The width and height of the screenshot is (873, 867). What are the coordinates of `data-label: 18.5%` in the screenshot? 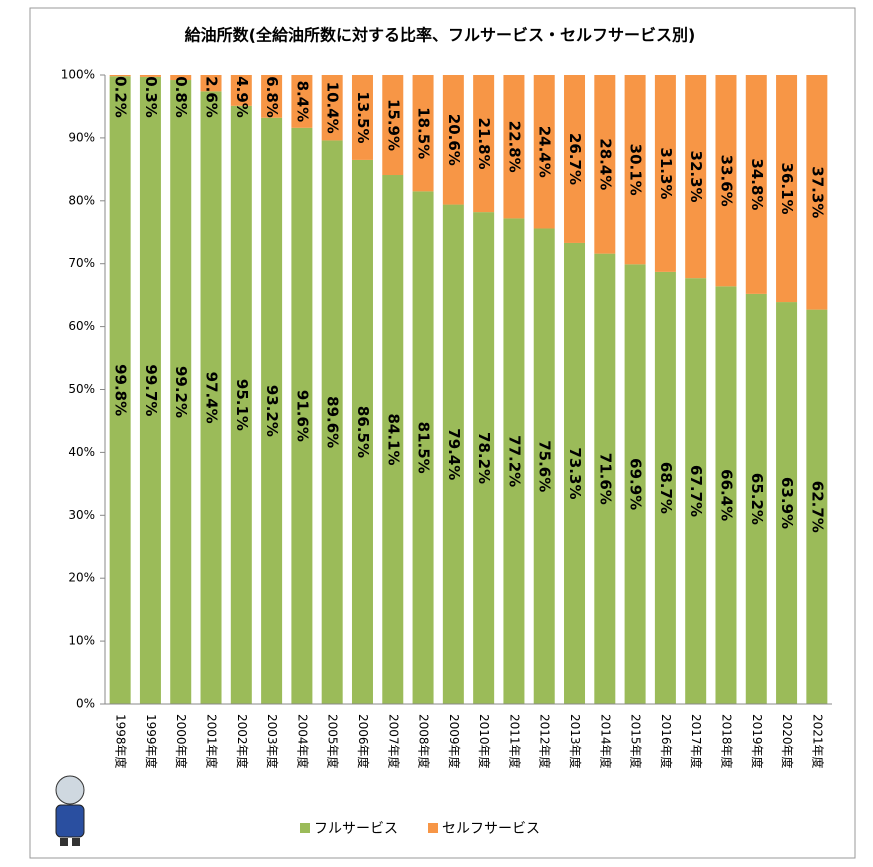 It's located at (424, 133).